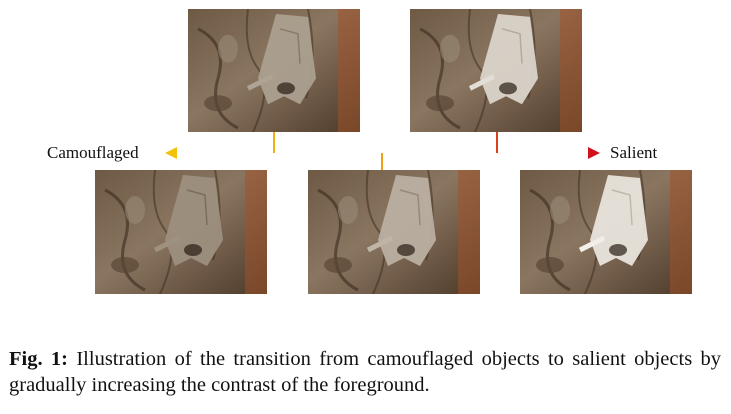  I want to click on moth-image-top-right, so click(496, 70).